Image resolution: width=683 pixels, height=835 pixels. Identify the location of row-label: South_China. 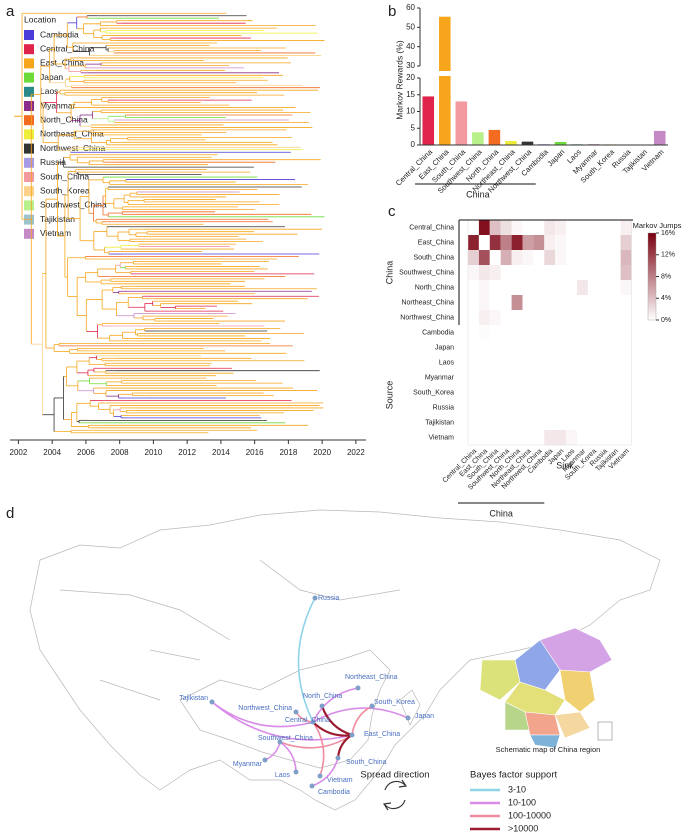
(434, 257).